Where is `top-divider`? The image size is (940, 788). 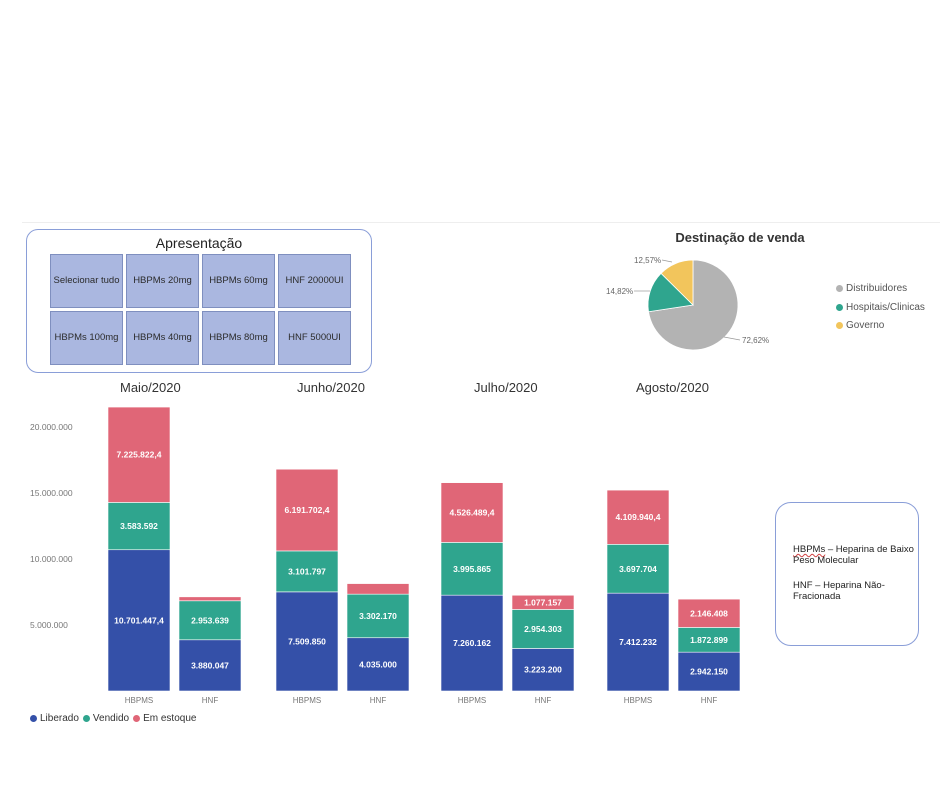
top-divider is located at coordinates (481, 222).